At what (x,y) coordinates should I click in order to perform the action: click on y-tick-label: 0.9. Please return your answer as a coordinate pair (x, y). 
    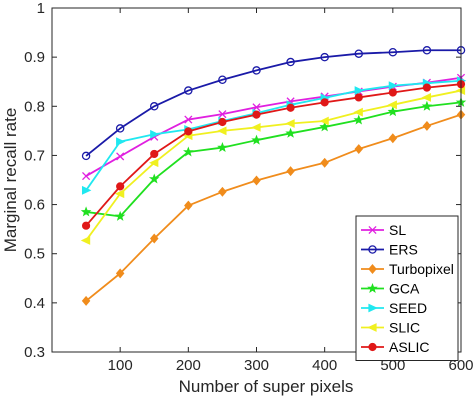
    Looking at the image, I should click on (34, 57).